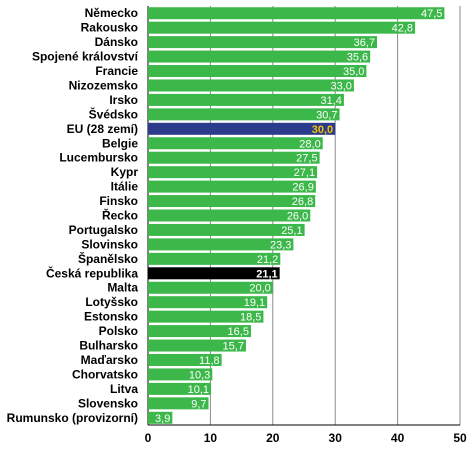 Image resolution: width=474 pixels, height=449 pixels. Describe the element at coordinates (266, 274) in the screenshot. I see `value-label: 21,1` at that location.